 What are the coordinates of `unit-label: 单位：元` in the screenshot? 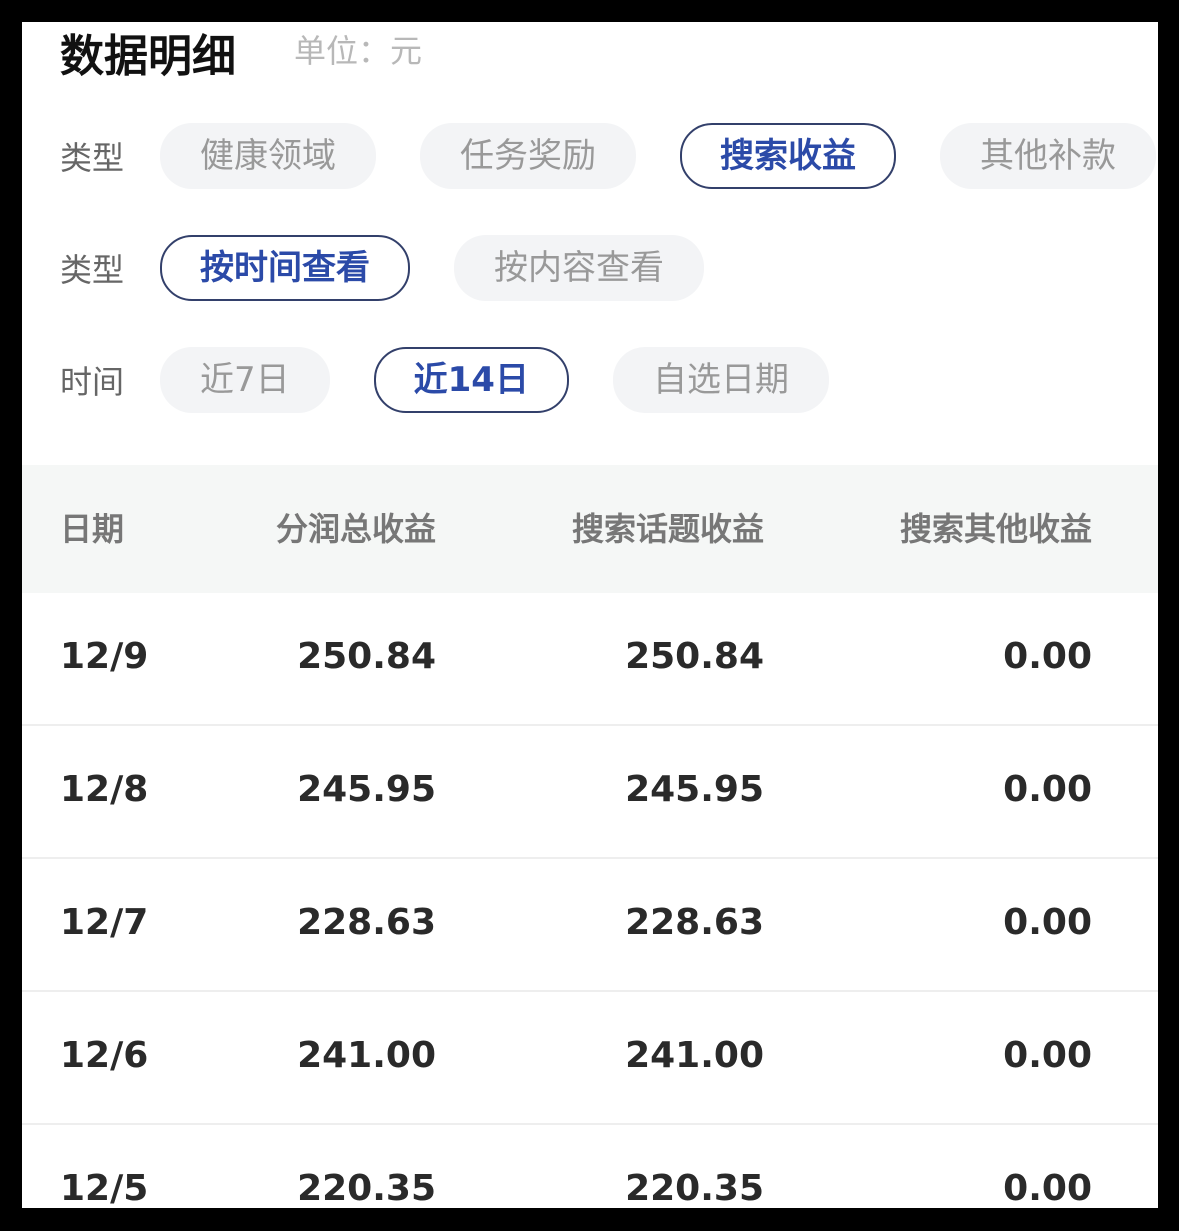 It's located at (358, 51).